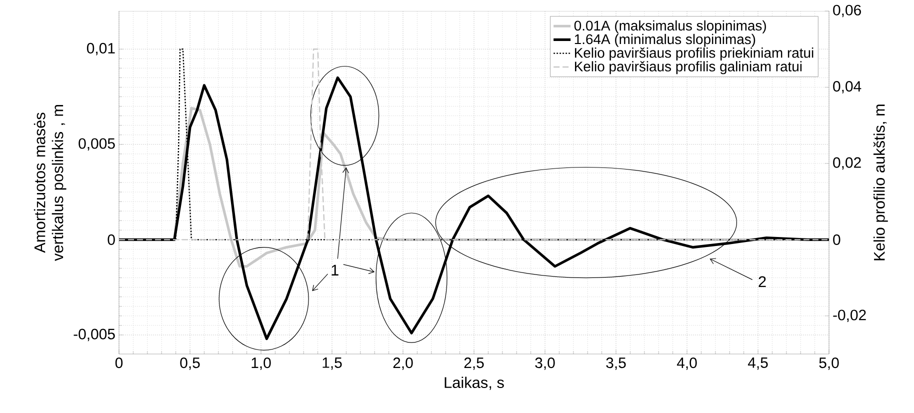  Describe the element at coordinates (847, 87) in the screenshot. I see `y2-tick-label: 0,04` at that location.